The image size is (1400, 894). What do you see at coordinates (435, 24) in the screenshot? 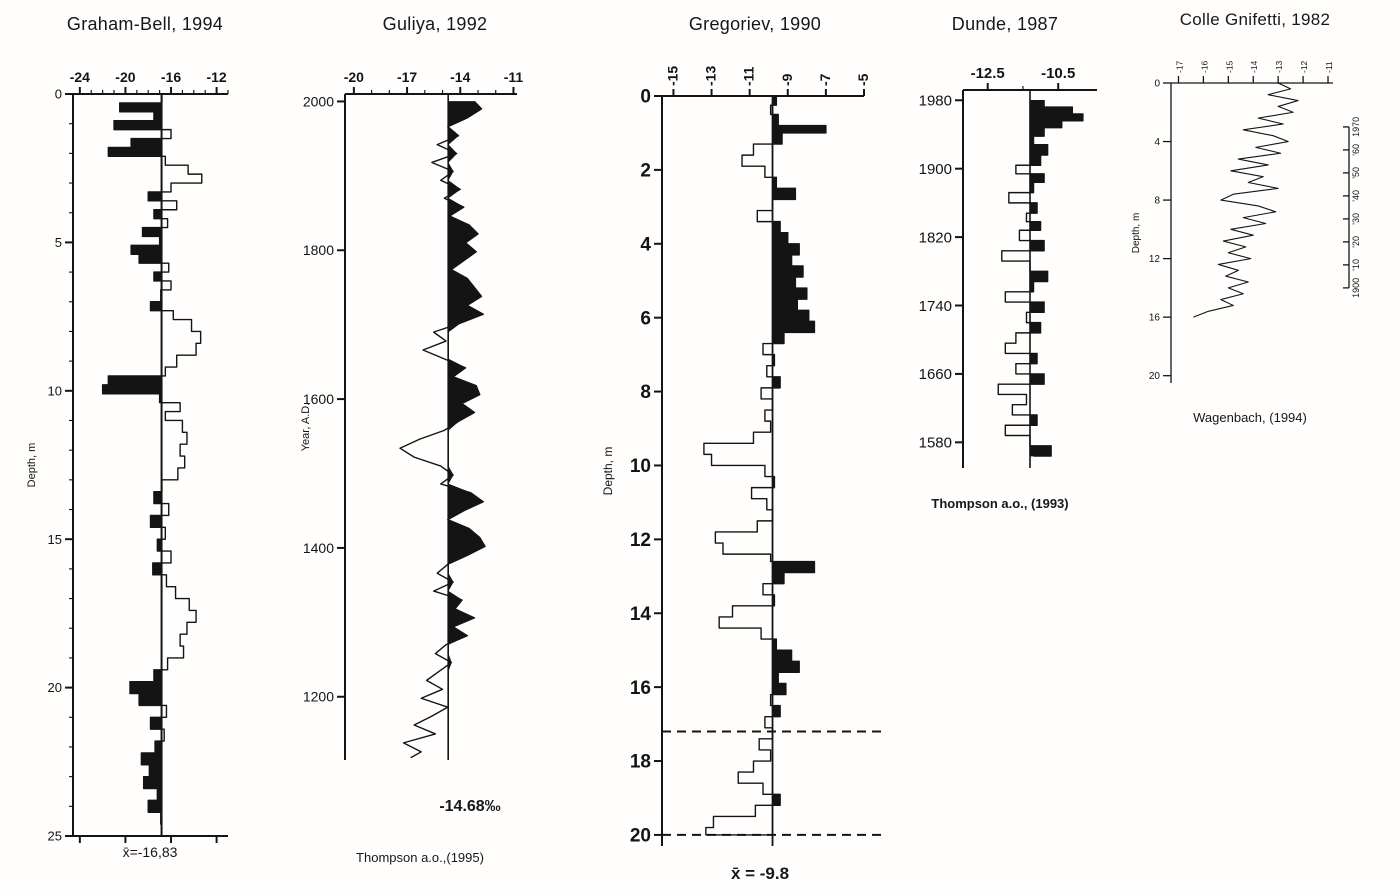
I see `panel-title-guliya: Guliya, 1992` at bounding box center [435, 24].